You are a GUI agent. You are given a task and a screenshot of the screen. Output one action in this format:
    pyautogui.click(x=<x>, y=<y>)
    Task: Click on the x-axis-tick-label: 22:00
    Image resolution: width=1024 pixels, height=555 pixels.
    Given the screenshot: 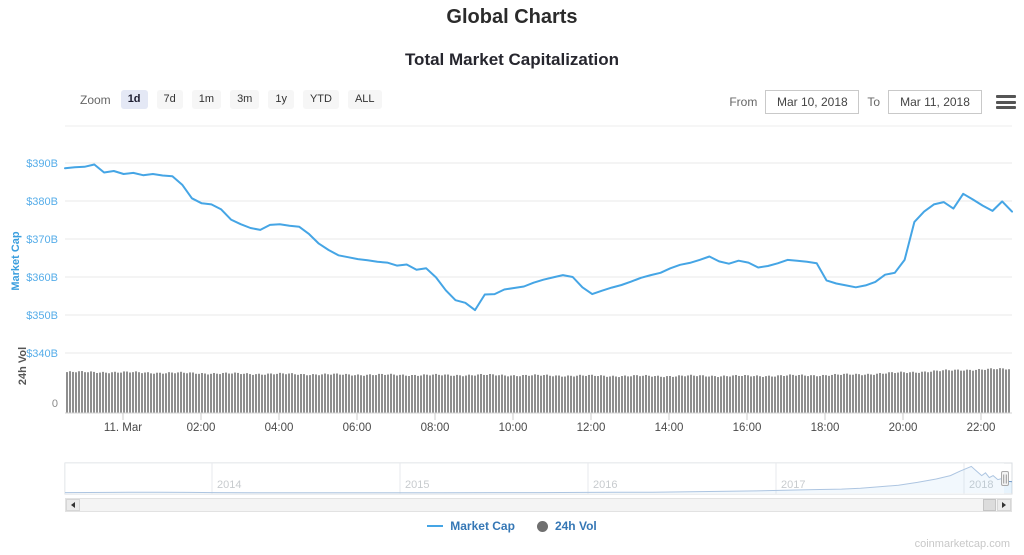 What is the action you would take?
    pyautogui.click(x=981, y=428)
    